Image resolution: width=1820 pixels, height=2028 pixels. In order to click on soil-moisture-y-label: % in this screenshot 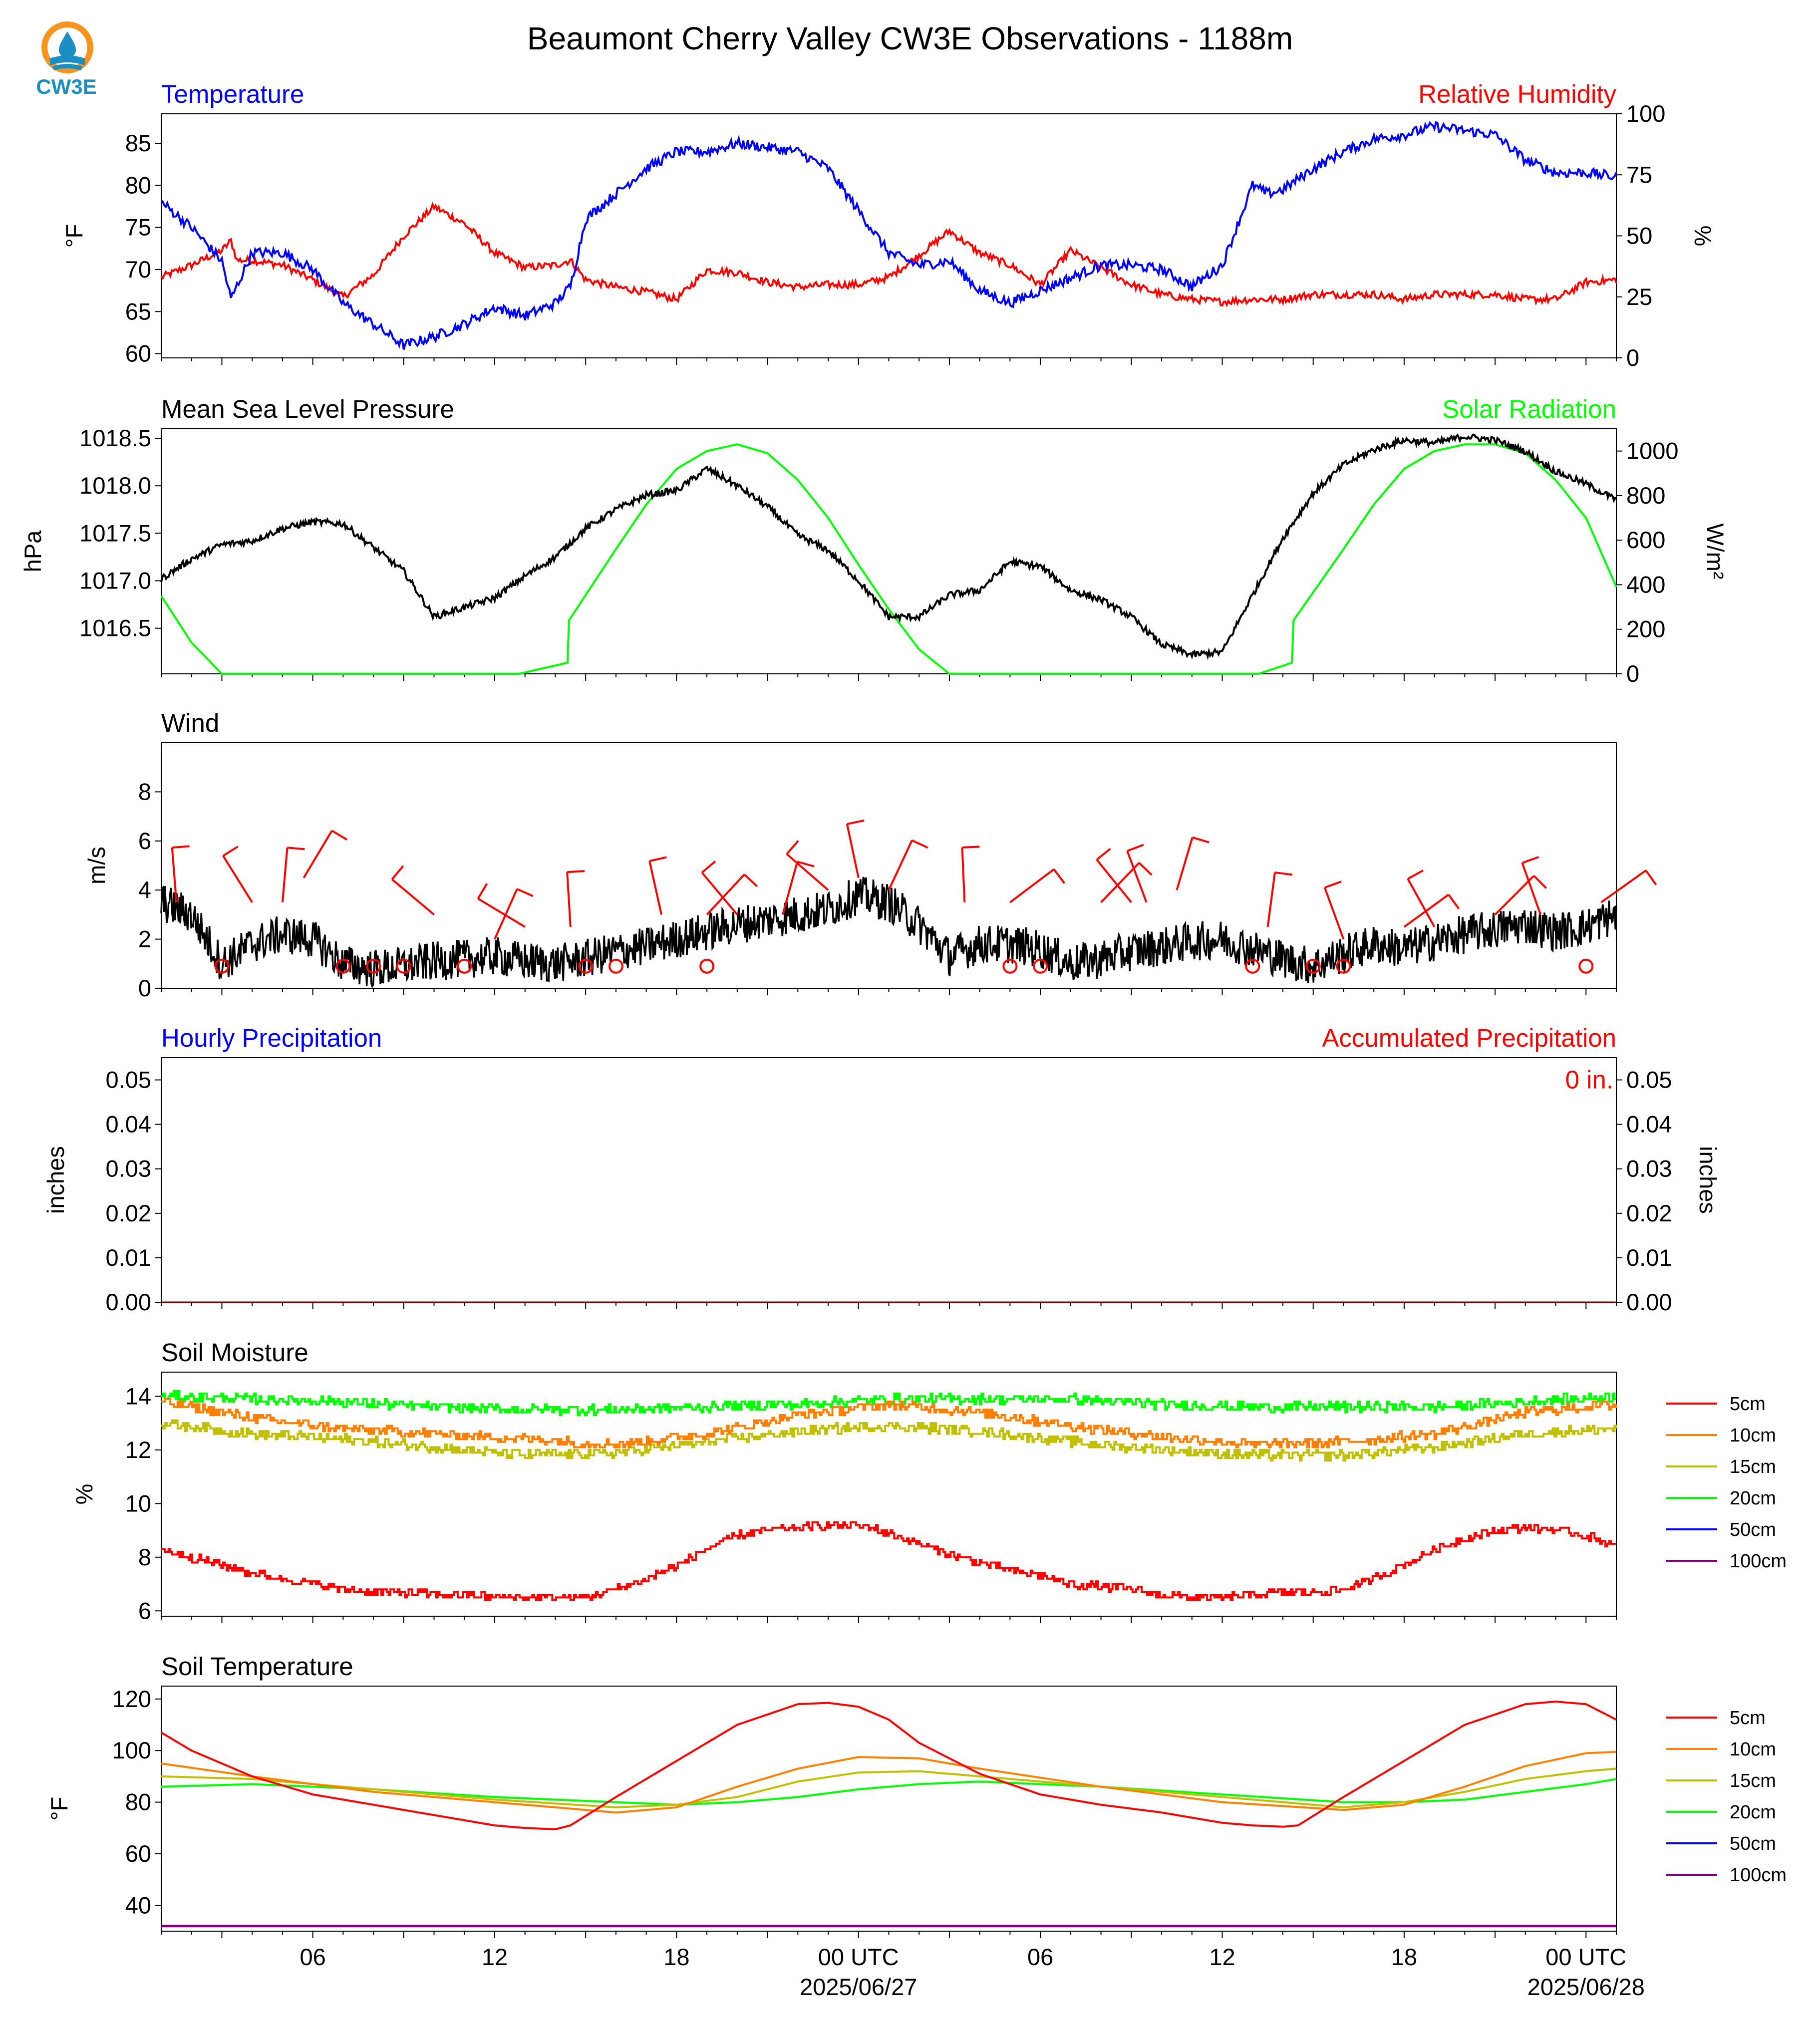, I will do `click(84, 1494)`.